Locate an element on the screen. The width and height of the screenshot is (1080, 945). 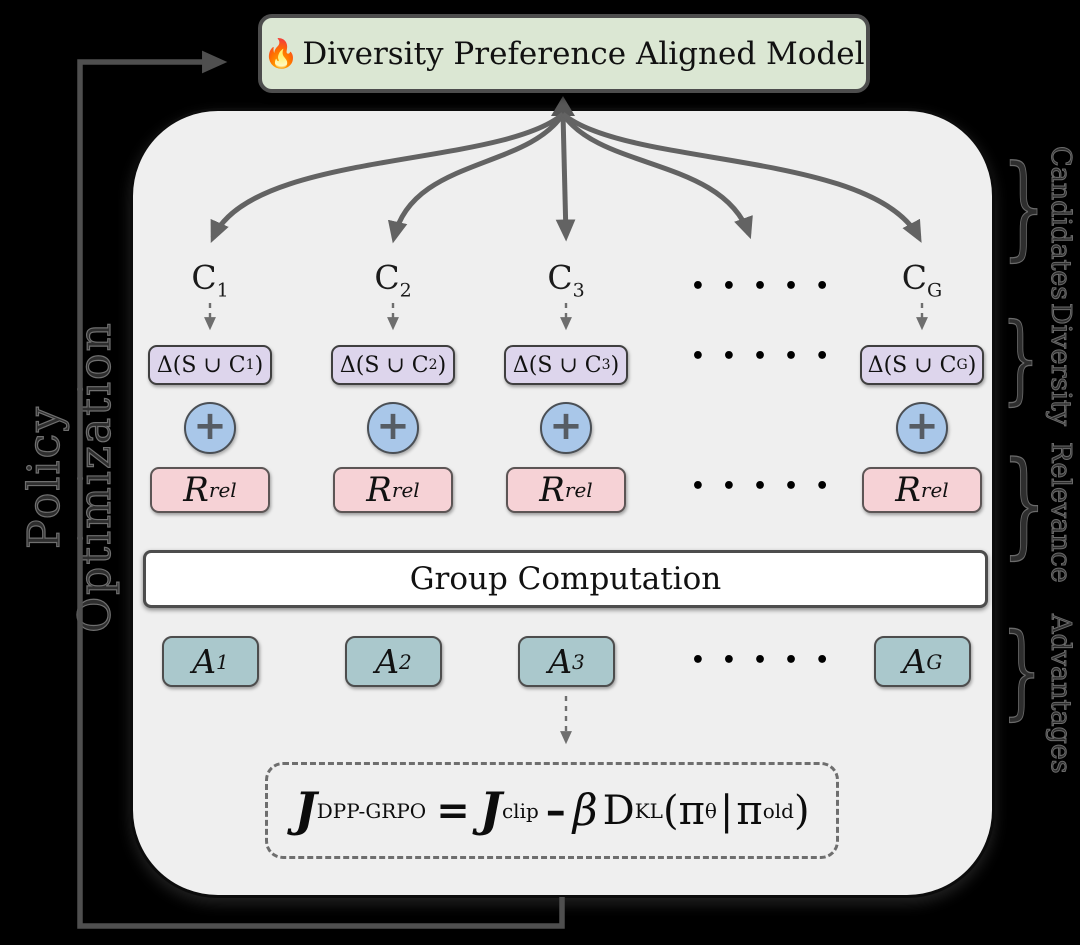
right-paren: ) is located at coordinates (801, 810).